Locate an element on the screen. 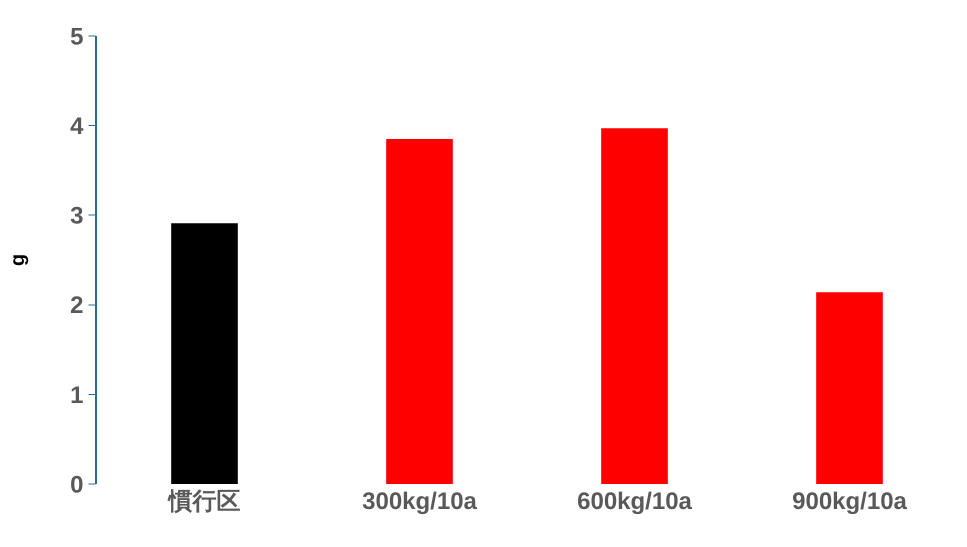 This screenshot has height=547, width=967. y-tick-label: 4 is located at coordinates (77, 126).